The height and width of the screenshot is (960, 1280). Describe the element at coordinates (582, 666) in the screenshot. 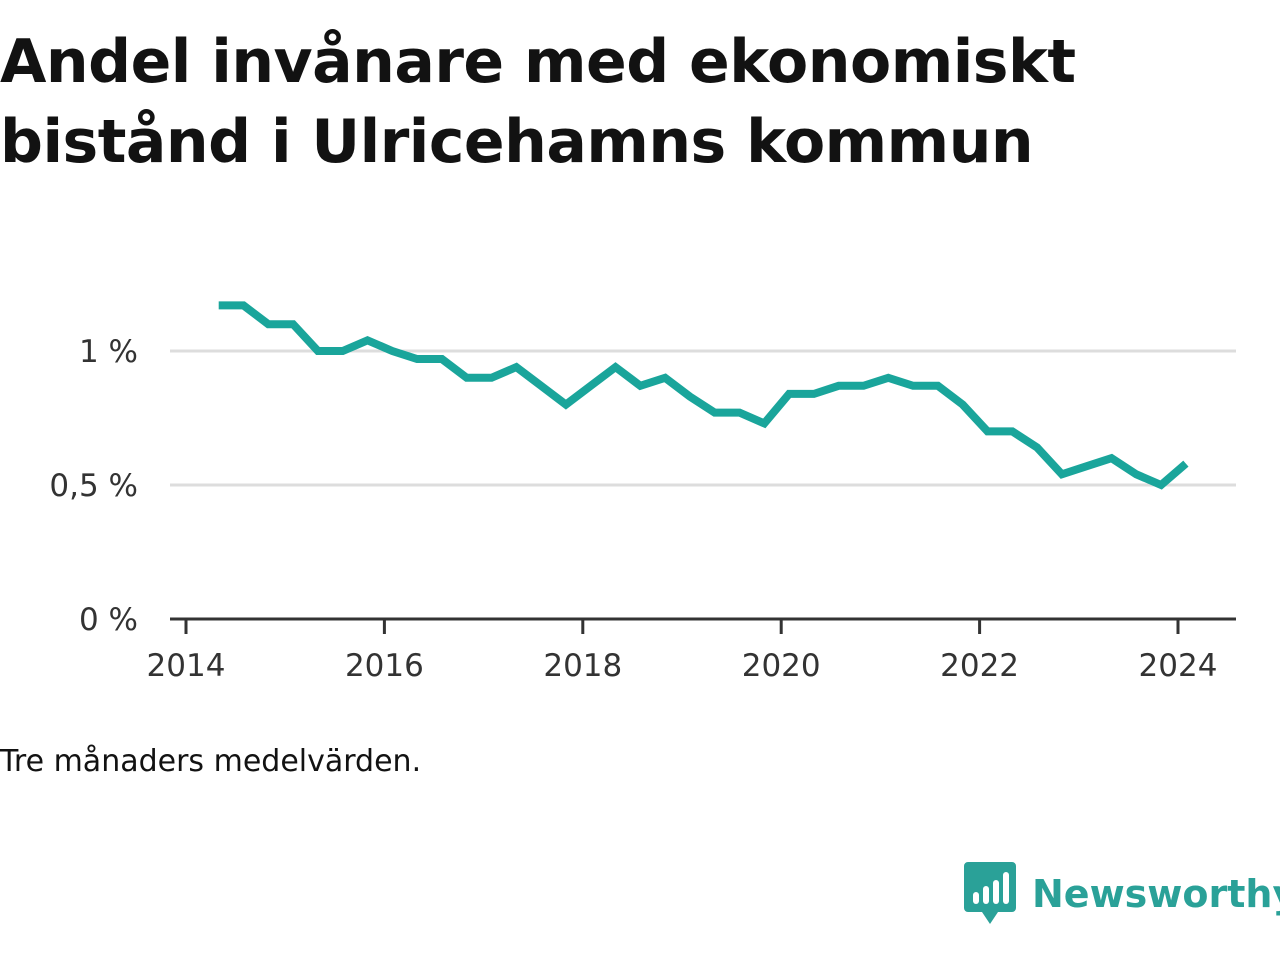

I see `x-tick-label: 2018` at that location.